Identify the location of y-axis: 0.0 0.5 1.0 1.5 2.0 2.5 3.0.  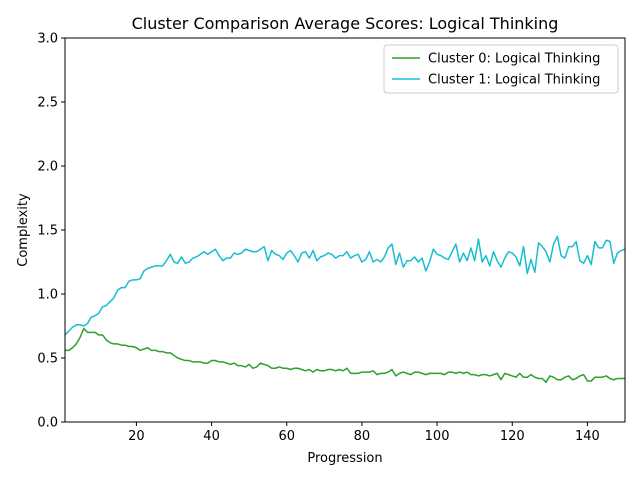
(51, 231).